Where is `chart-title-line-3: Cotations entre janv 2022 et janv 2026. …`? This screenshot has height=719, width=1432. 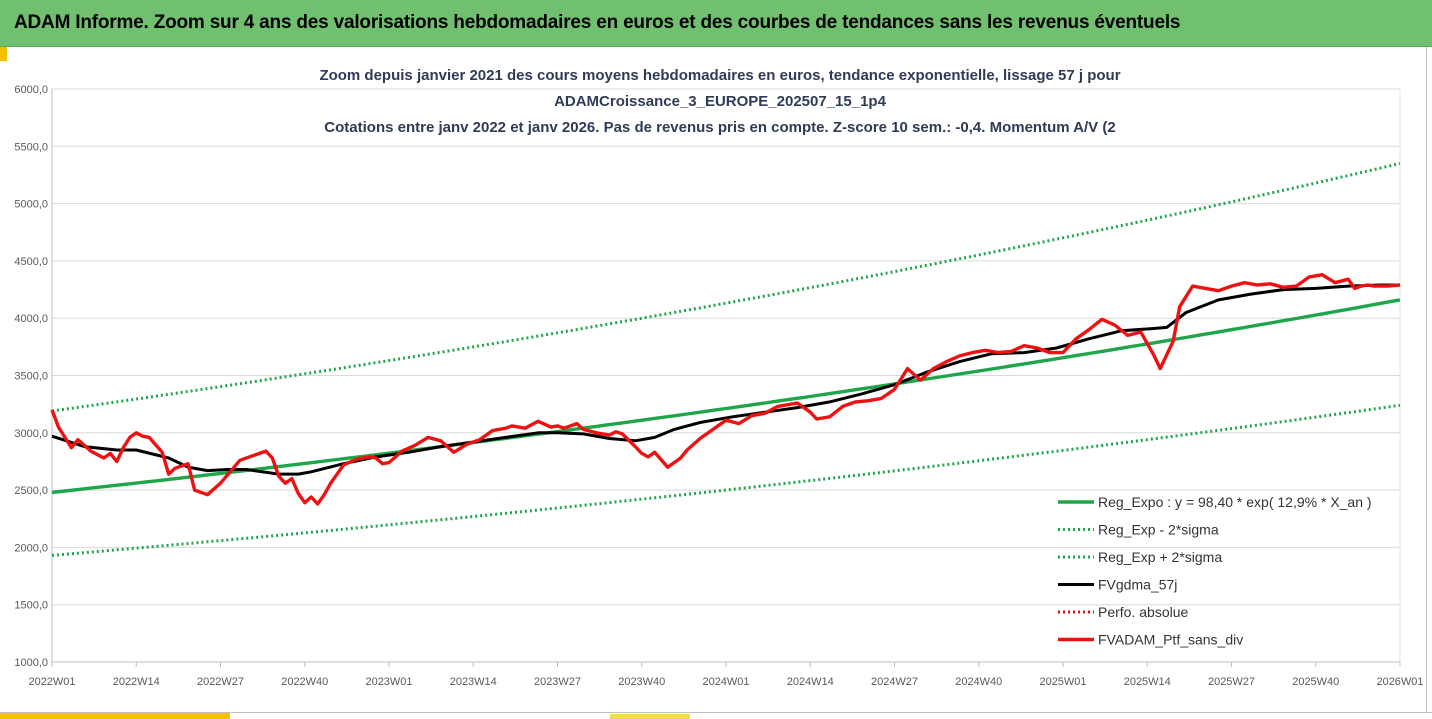 chart-title-line-3: Cotations entre janv 2022 et janv 2026. … is located at coordinates (719, 127).